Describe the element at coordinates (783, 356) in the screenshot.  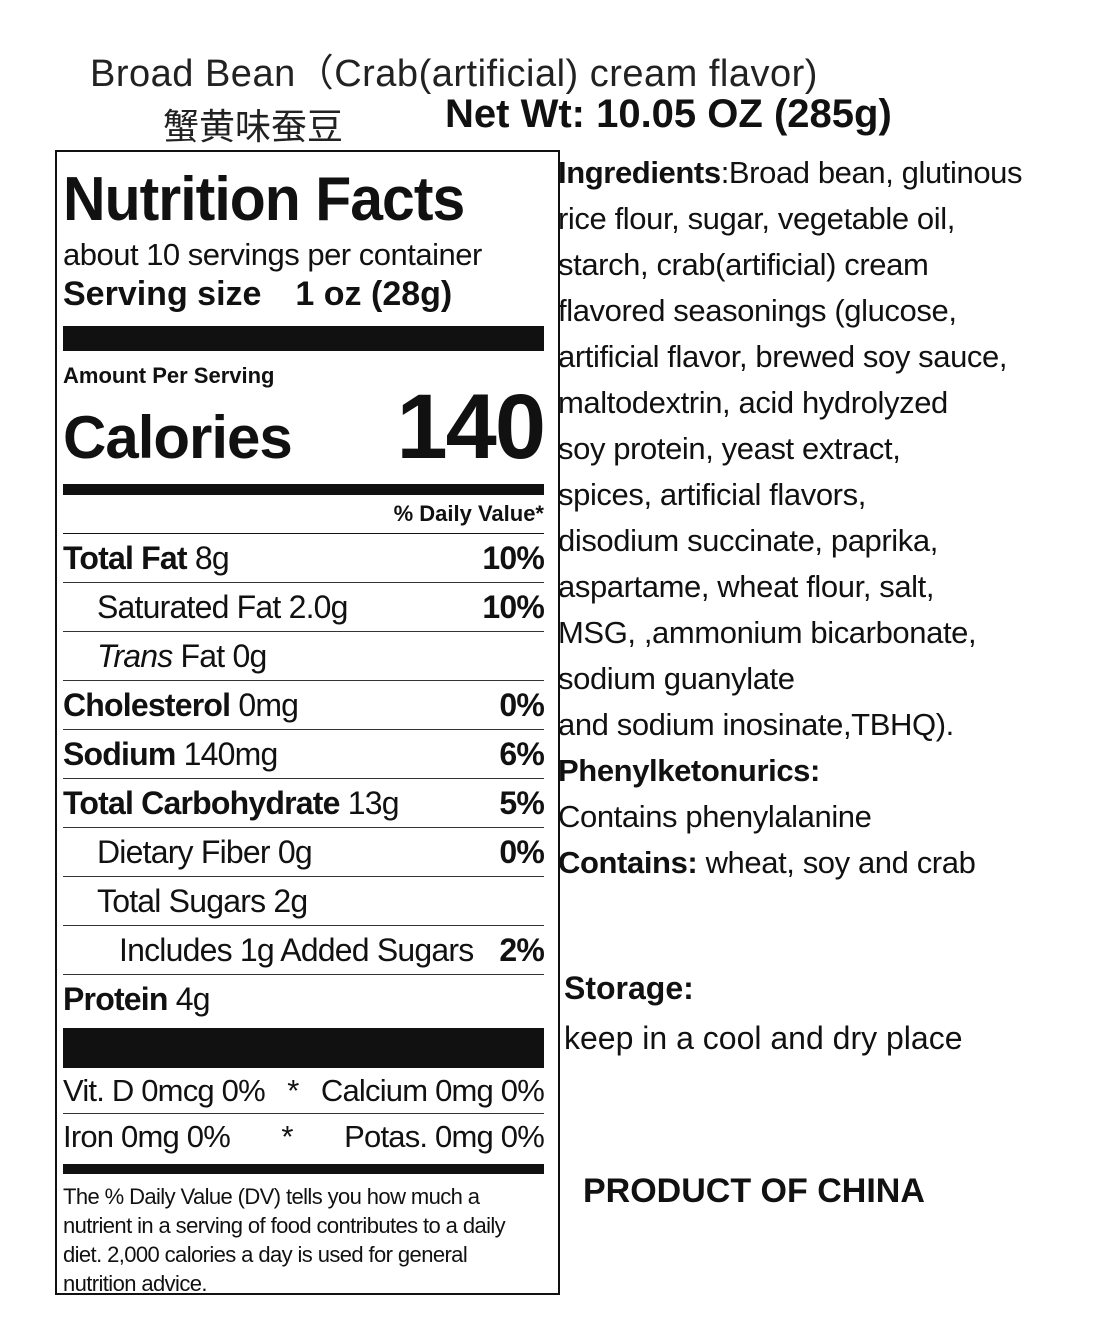
I see `ingredients-line: artificial flavor, brewed soy sauce,` at that location.